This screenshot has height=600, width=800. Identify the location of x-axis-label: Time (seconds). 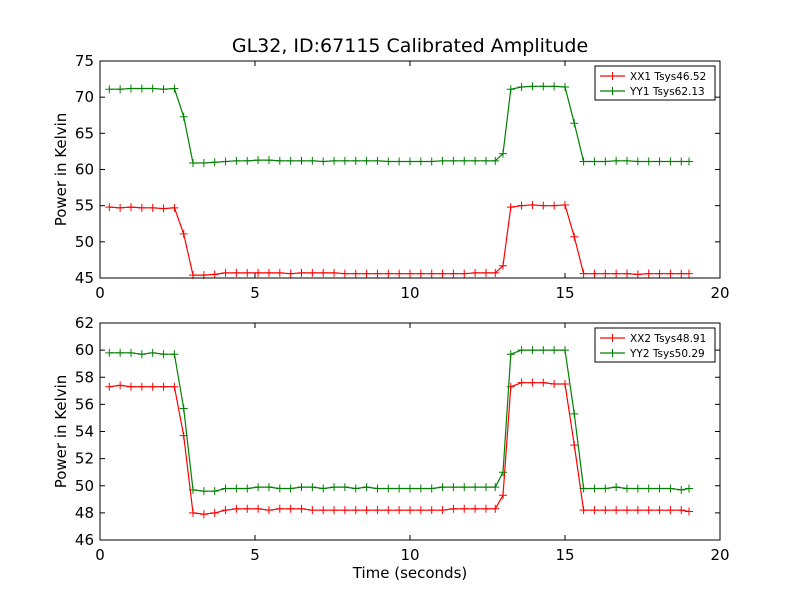
(410, 573).